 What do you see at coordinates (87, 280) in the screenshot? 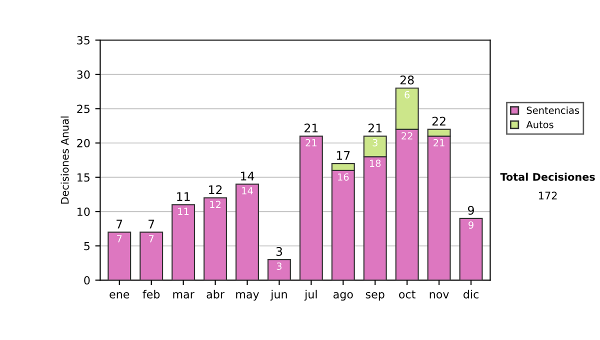
I see `y-tick-label: 0` at bounding box center [87, 280].